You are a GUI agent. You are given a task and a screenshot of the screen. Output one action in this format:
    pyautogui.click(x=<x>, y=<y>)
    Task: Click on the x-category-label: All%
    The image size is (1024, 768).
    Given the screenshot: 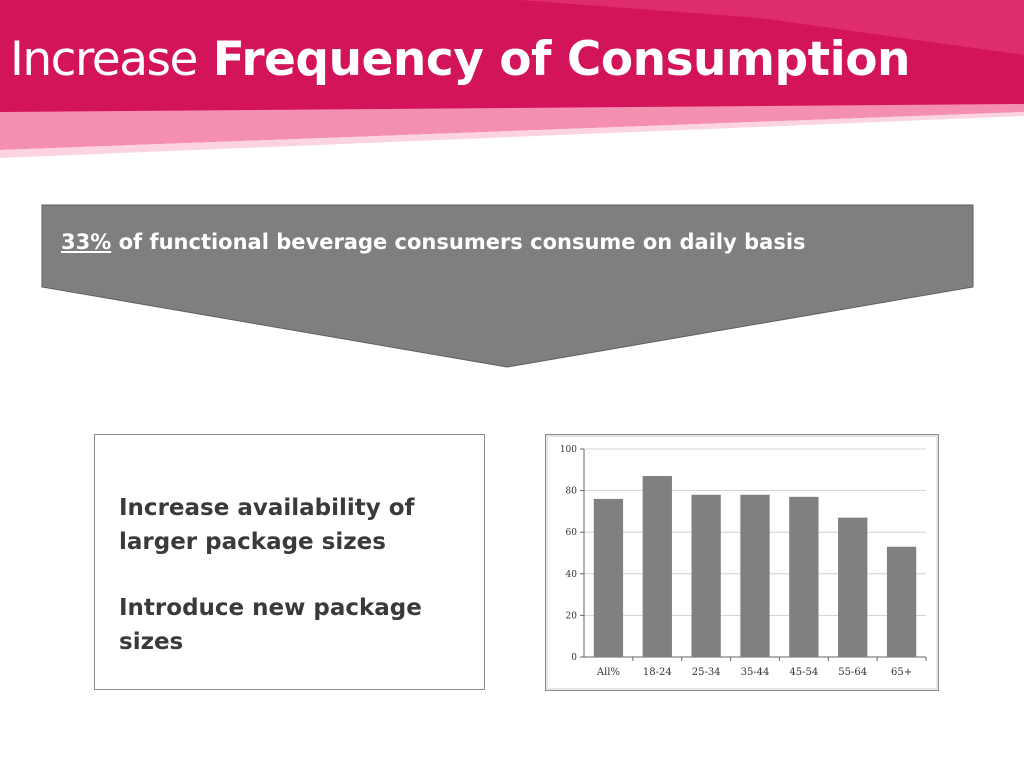 What is the action you would take?
    pyautogui.click(x=608, y=672)
    